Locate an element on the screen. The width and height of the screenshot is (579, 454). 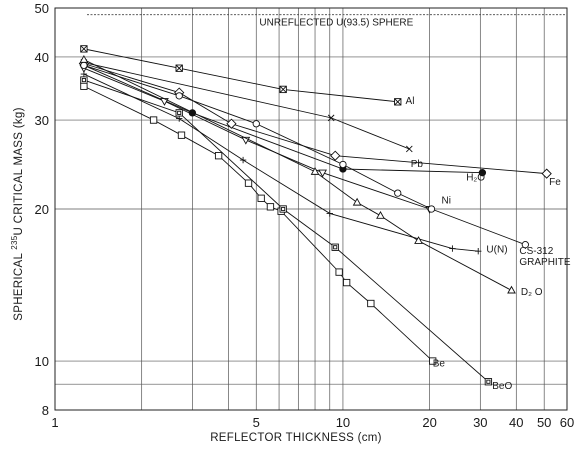
series-line-al is located at coordinates (240, 75).